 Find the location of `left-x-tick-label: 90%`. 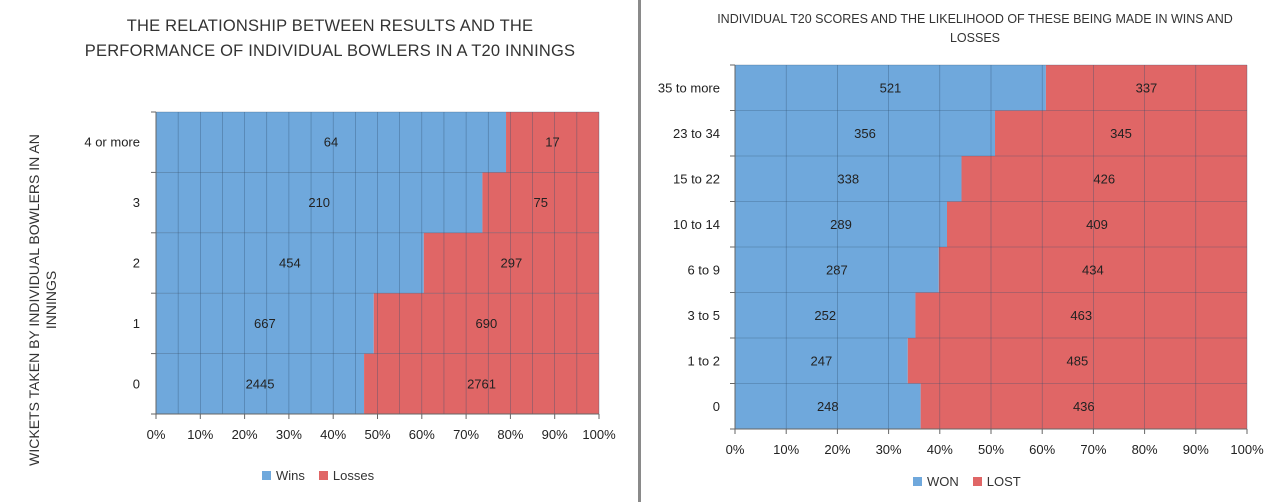

left-x-tick-label: 90% is located at coordinates (555, 434).